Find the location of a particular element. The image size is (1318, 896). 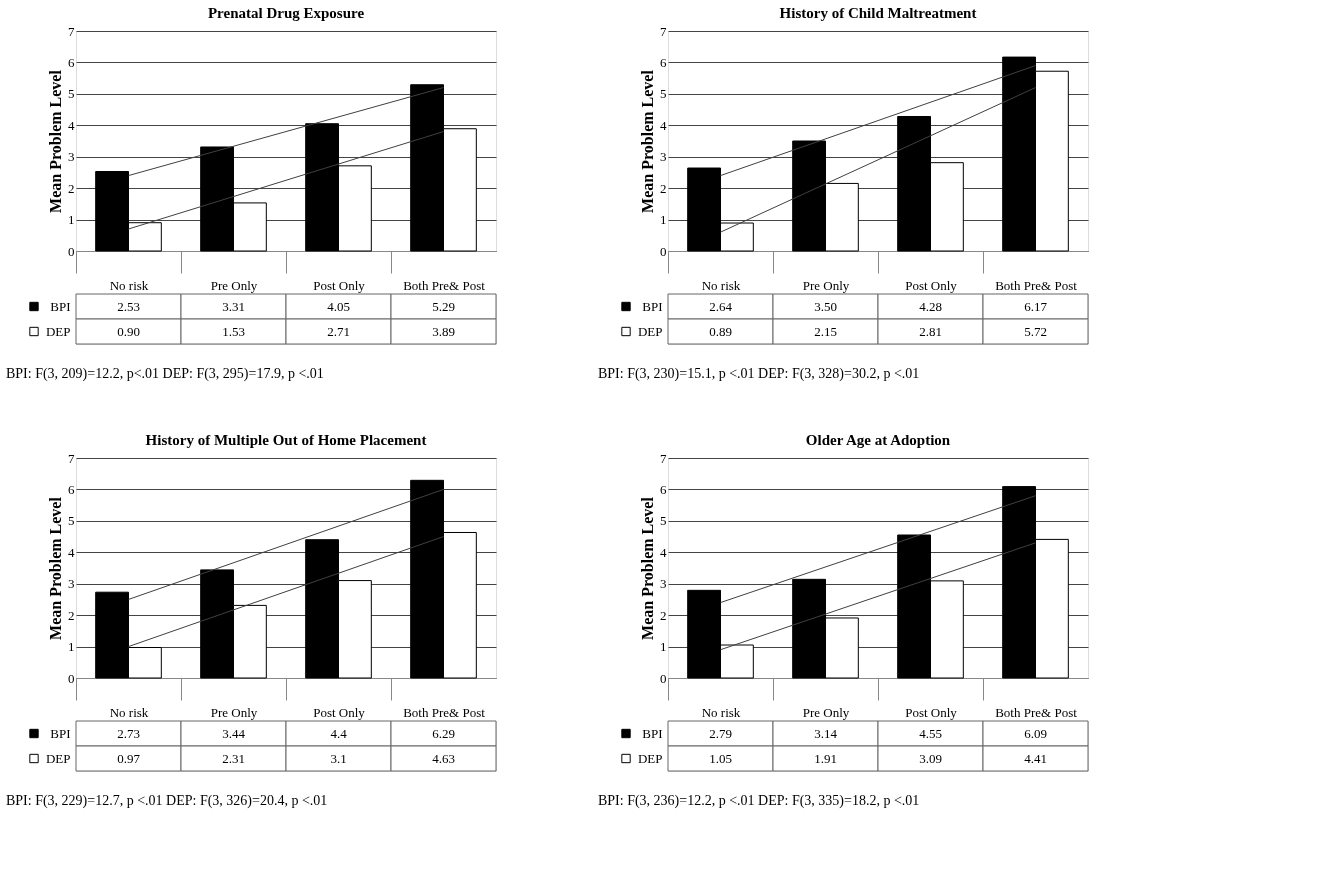

data-label: 1.53 is located at coordinates (233, 331).